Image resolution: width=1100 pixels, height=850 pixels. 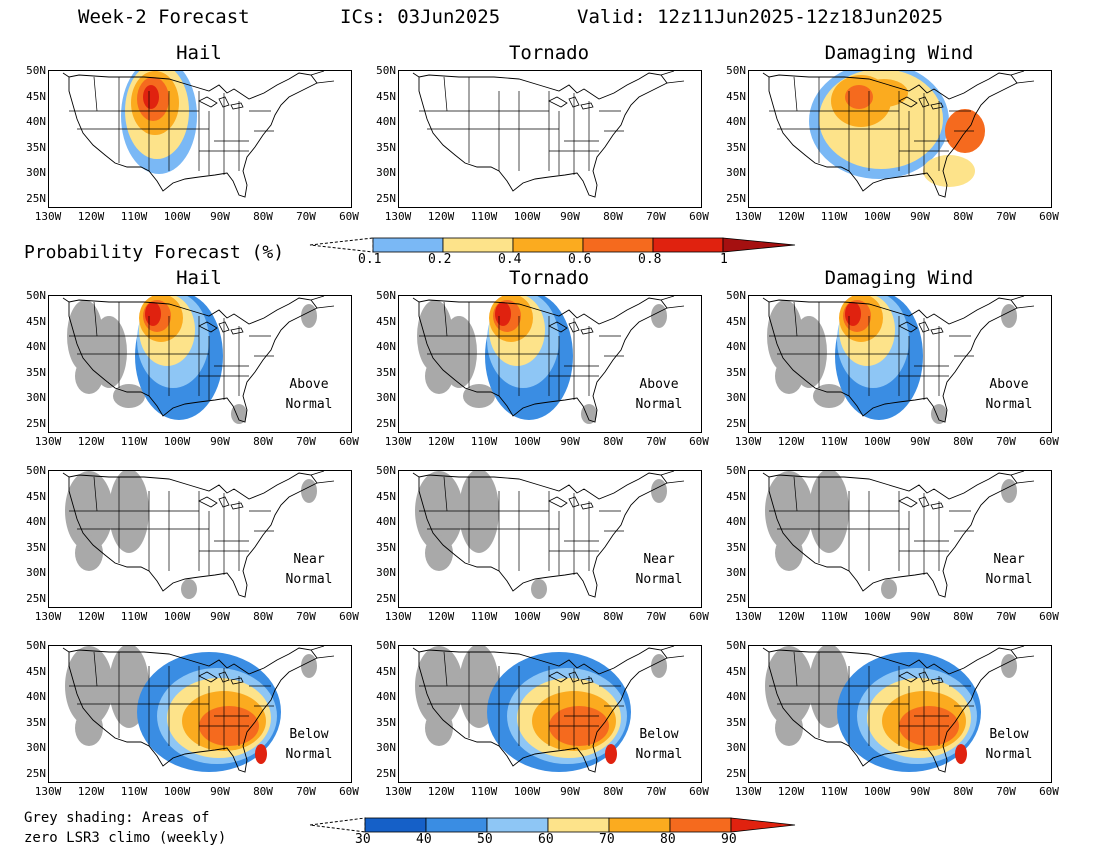 I want to click on map-near-normal-tornado, so click(x=550, y=539).